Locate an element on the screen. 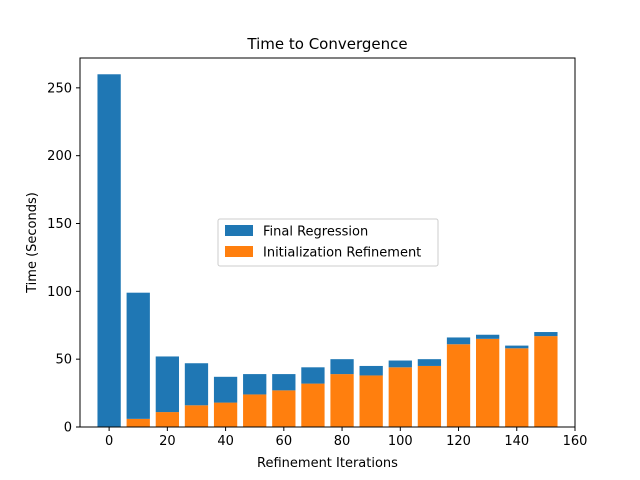 The height and width of the screenshot is (480, 640). legend-swatch-final-regression is located at coordinates (239, 230).